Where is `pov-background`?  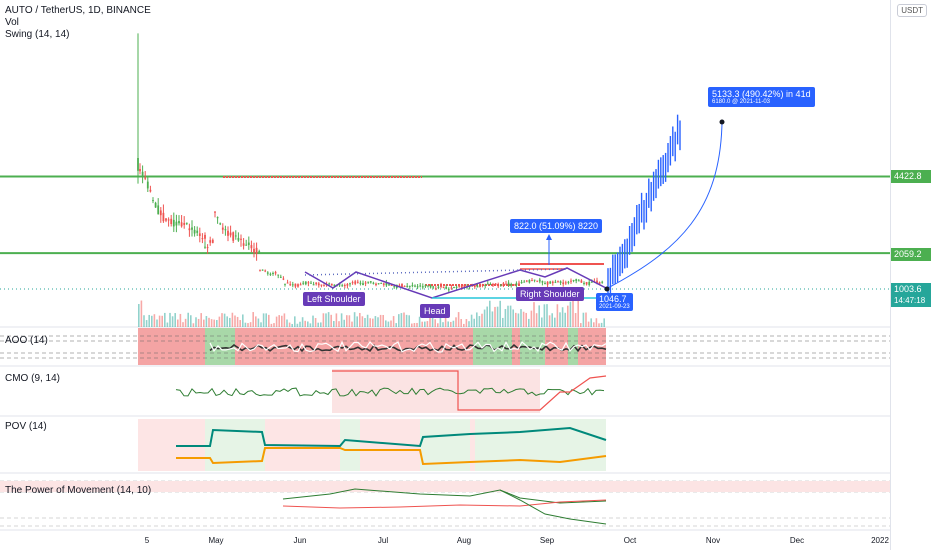 pov-background is located at coordinates (372, 445).